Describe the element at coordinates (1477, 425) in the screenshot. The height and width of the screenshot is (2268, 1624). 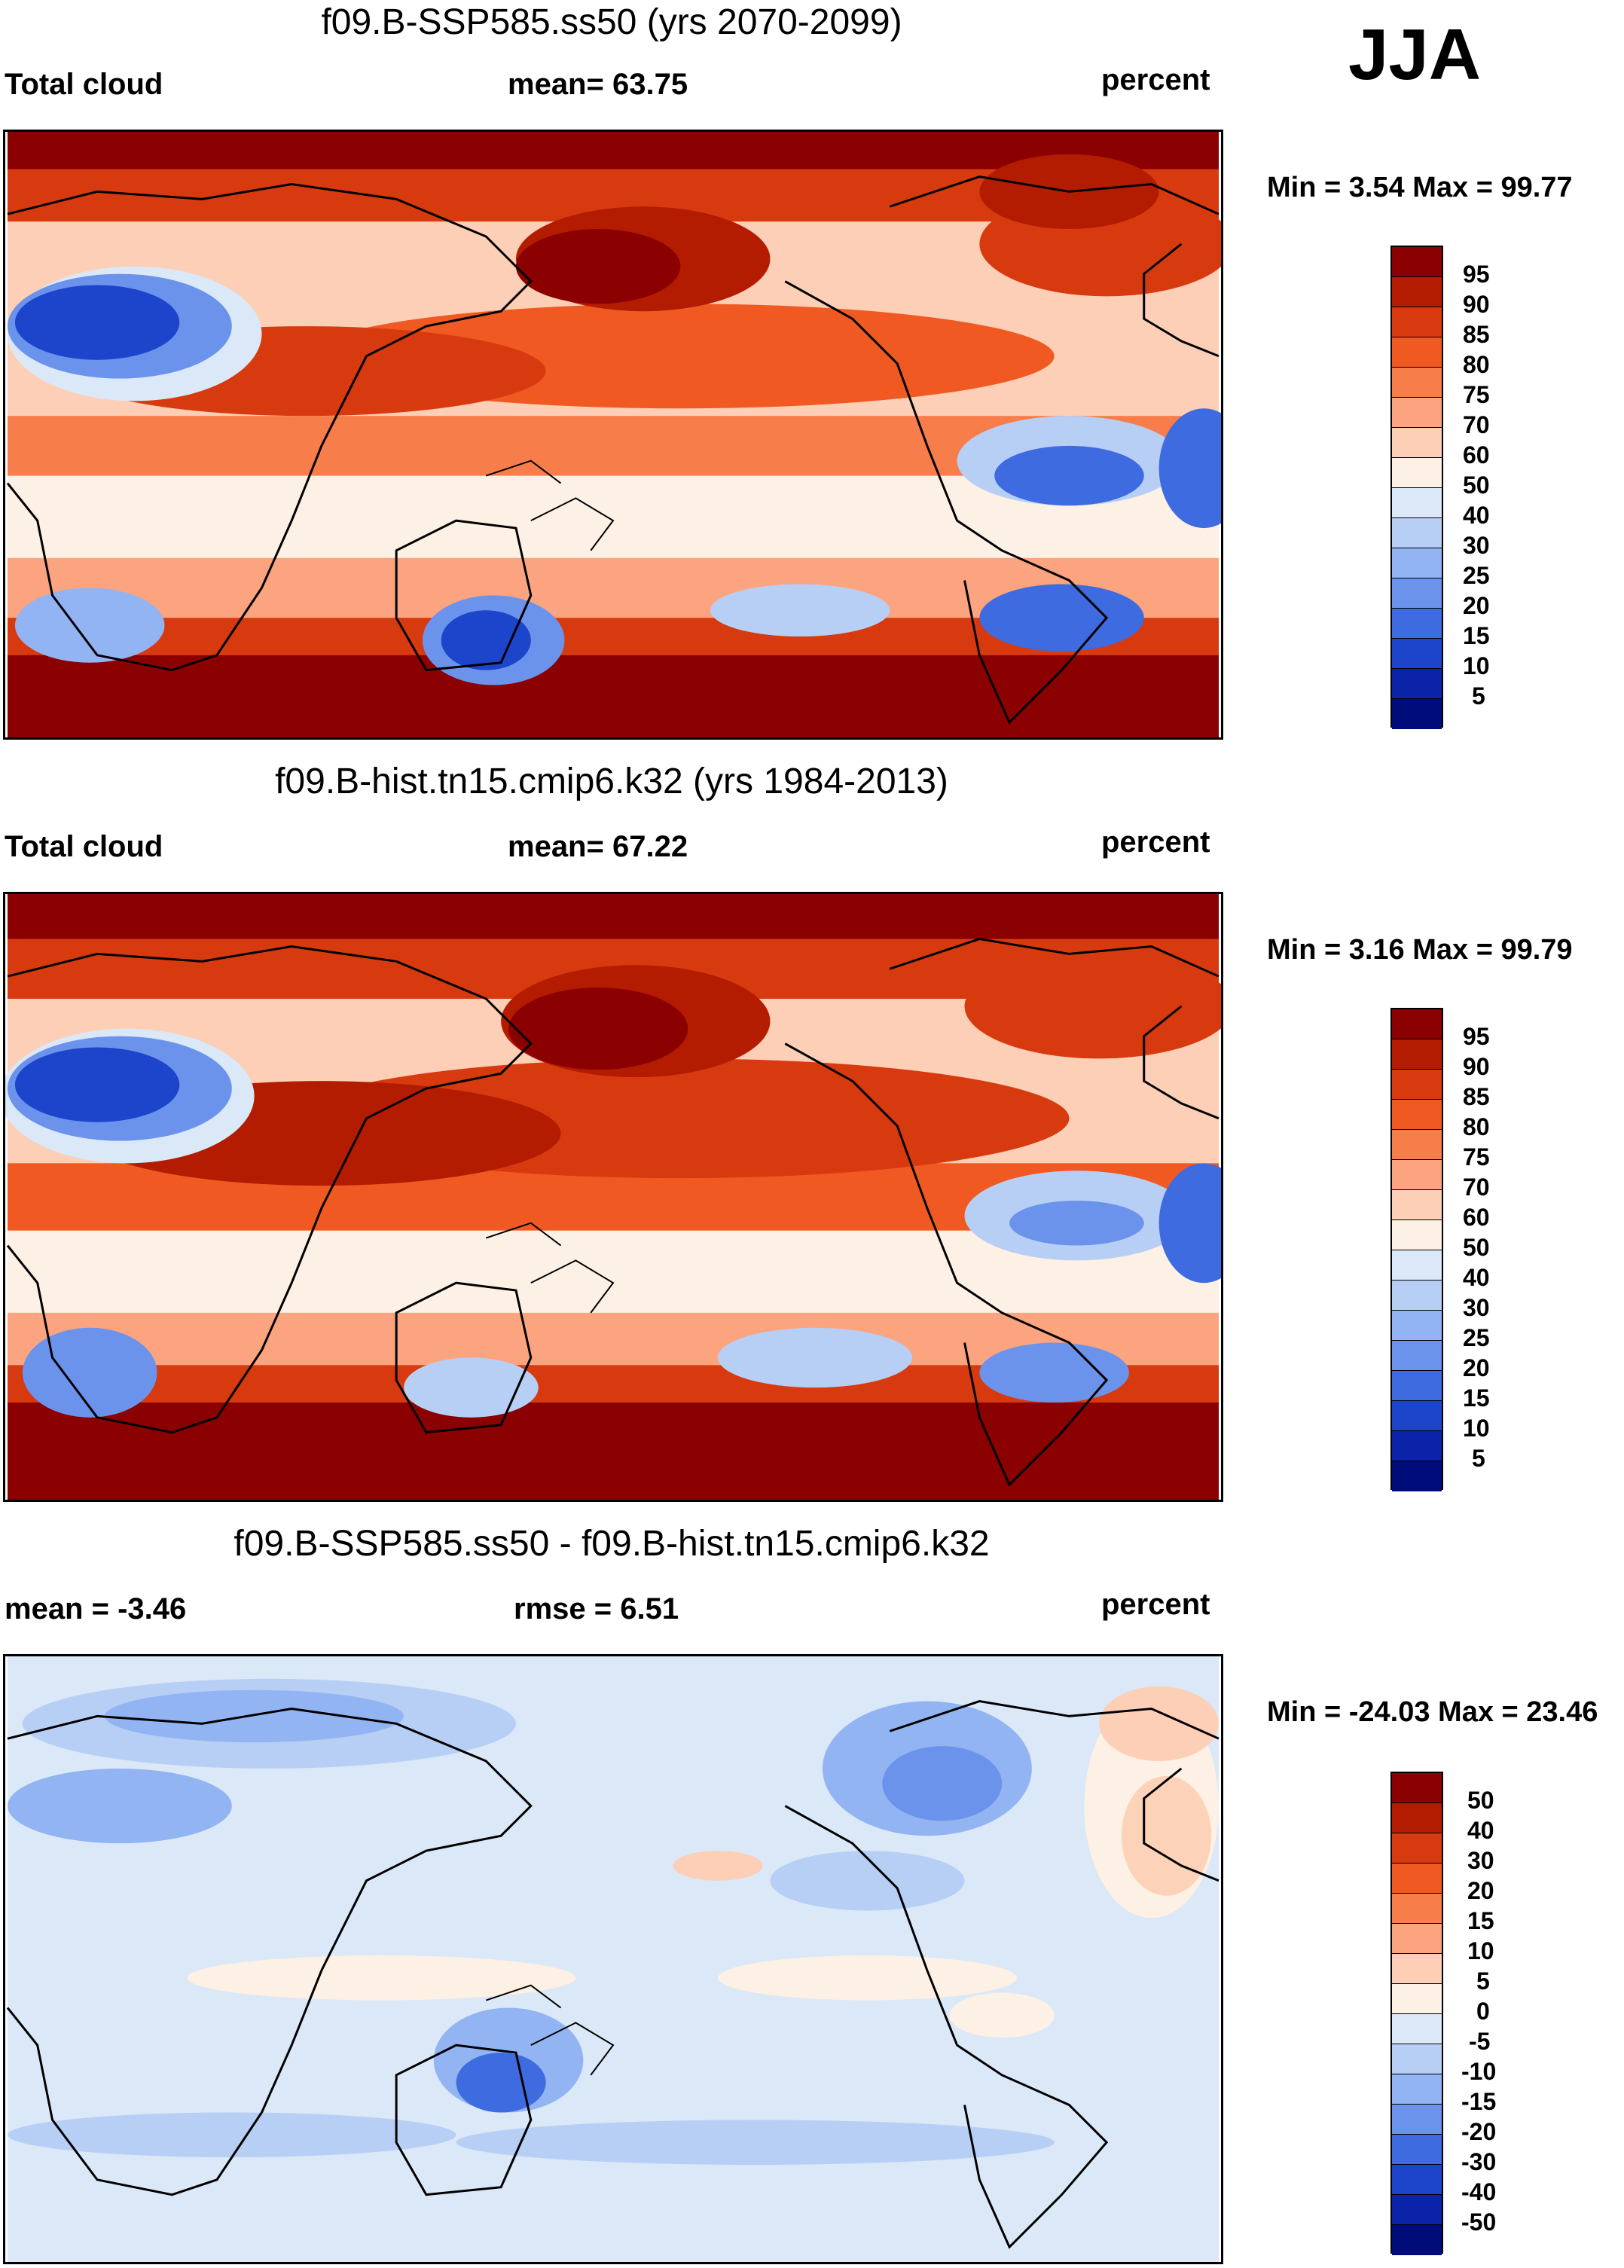
I see `panel-1-colorbar-label: 70` at that location.